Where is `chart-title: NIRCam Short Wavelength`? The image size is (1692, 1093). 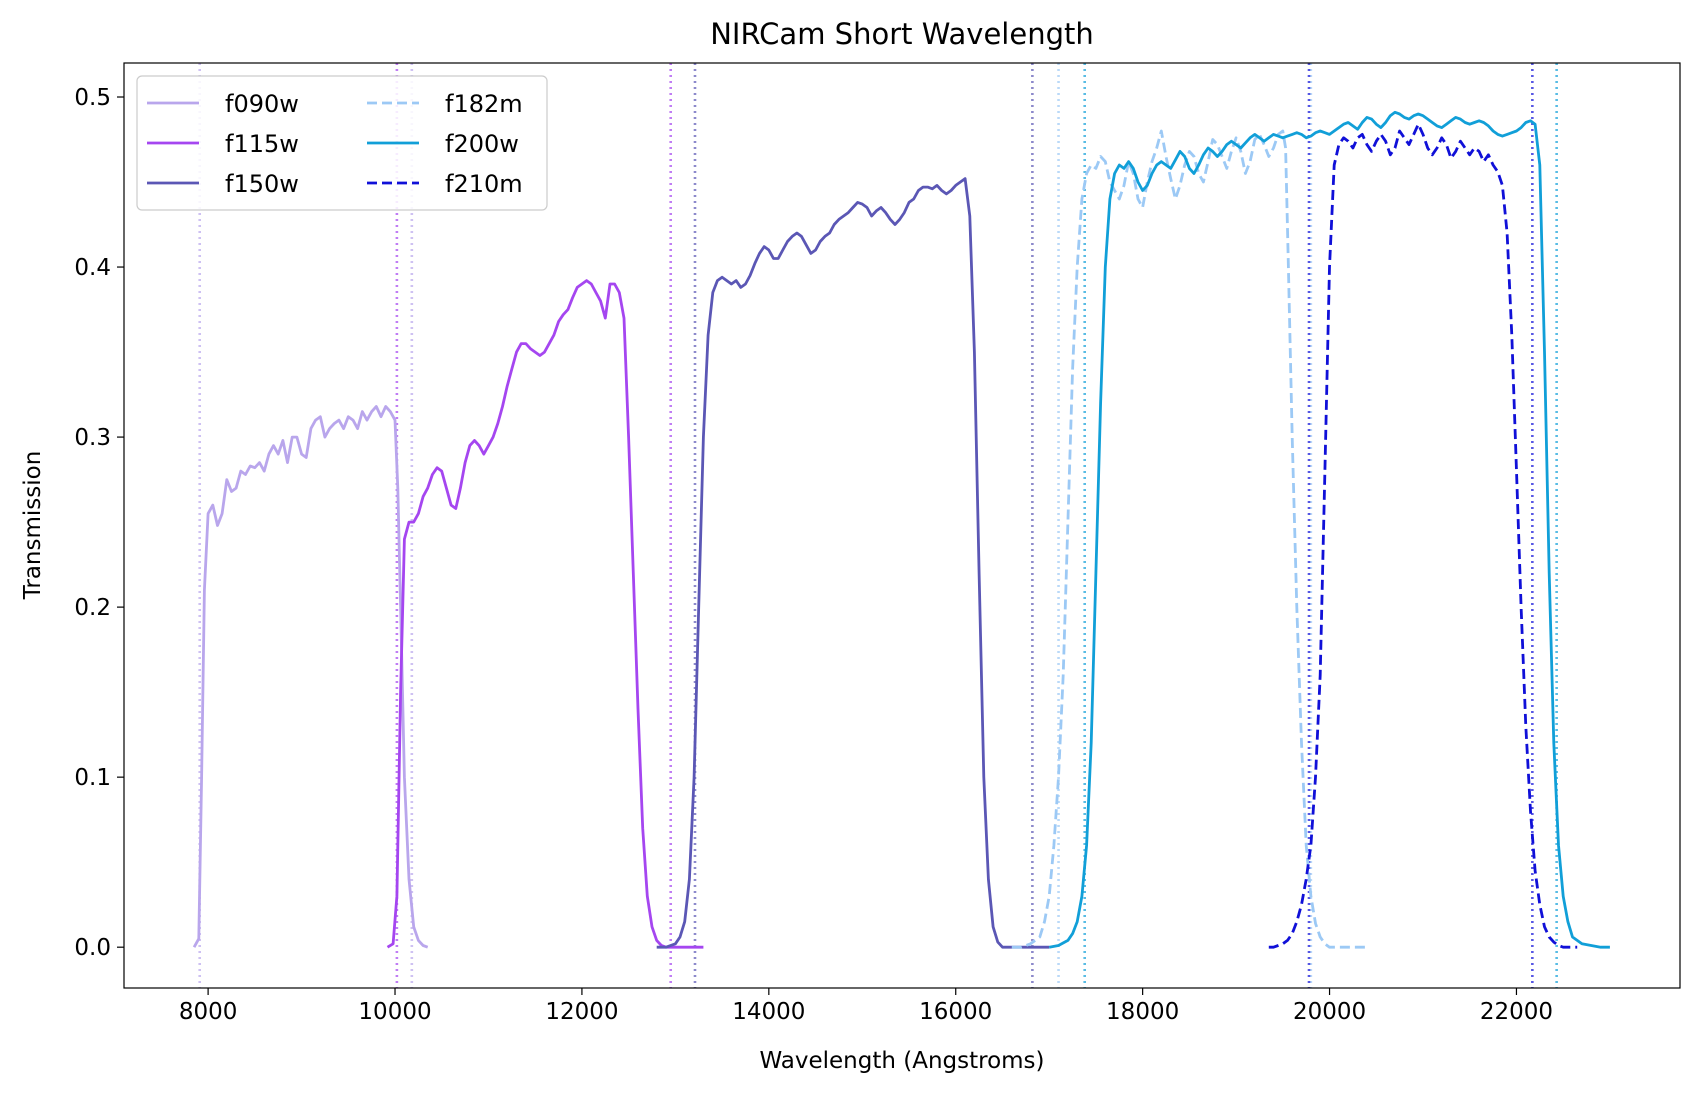 chart-title: NIRCam Short Wavelength is located at coordinates (902, 34).